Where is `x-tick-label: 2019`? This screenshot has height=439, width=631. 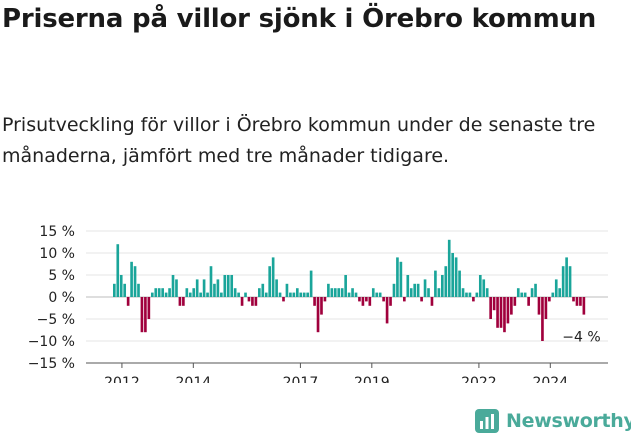
x-tick-label: 2019 is located at coordinates (372, 379).